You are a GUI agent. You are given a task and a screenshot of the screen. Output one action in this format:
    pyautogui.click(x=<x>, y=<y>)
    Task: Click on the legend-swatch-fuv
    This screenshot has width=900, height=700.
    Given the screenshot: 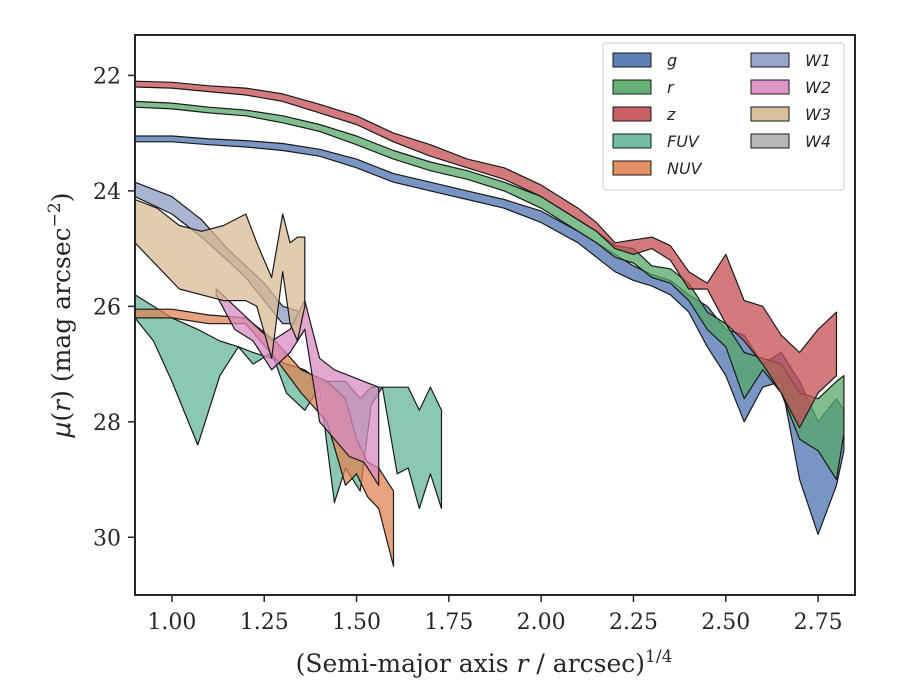 What is the action you would take?
    pyautogui.click(x=632, y=141)
    